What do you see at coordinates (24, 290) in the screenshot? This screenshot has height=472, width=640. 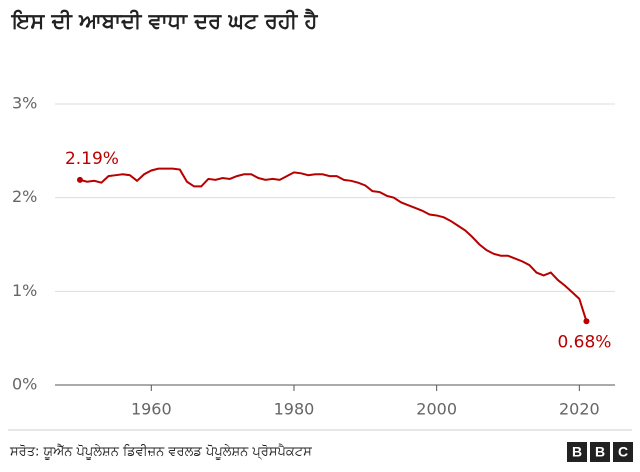 I see `y-tick-label: 1%` at bounding box center [24, 290].